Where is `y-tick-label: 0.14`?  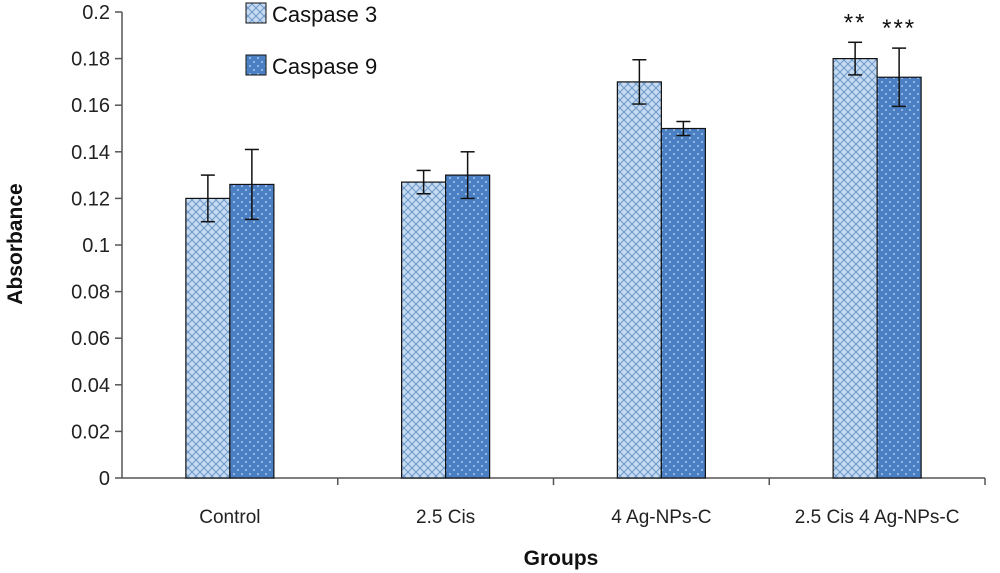
y-tick-label: 0.14 is located at coordinates (90, 153).